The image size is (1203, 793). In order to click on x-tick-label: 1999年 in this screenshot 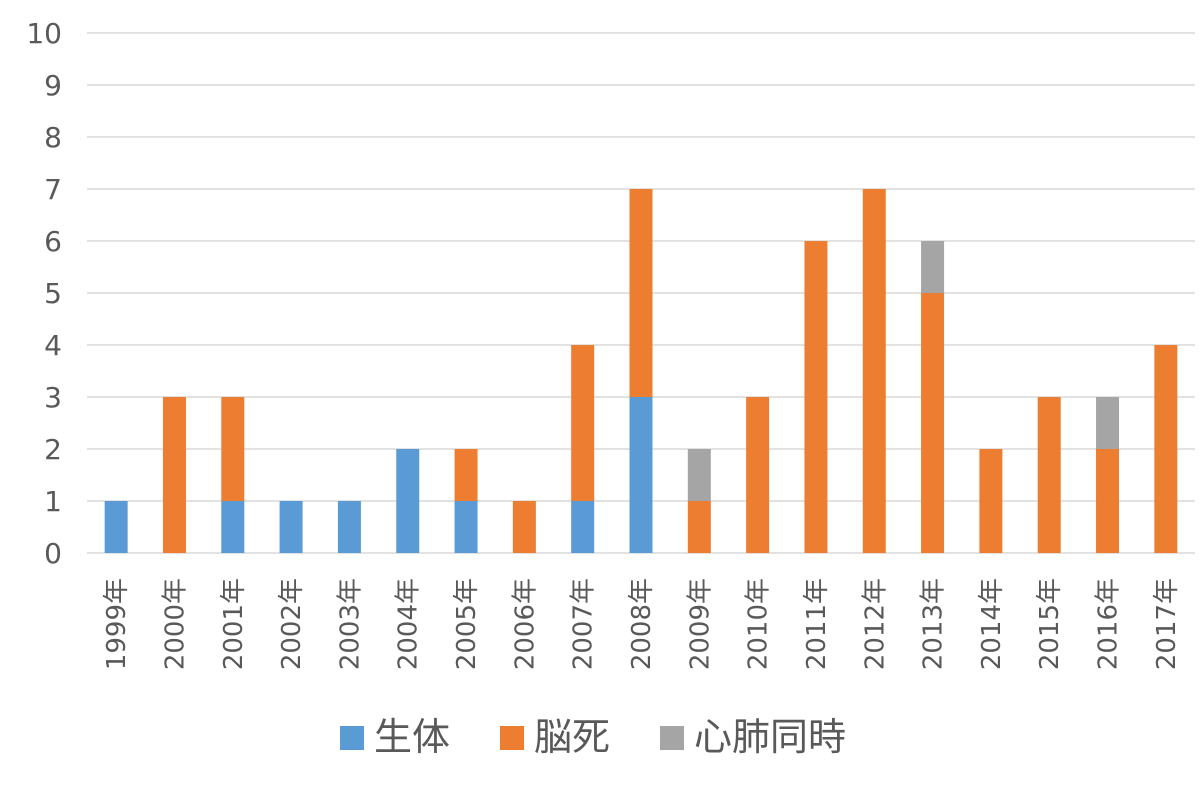, I will do `click(117, 624)`.